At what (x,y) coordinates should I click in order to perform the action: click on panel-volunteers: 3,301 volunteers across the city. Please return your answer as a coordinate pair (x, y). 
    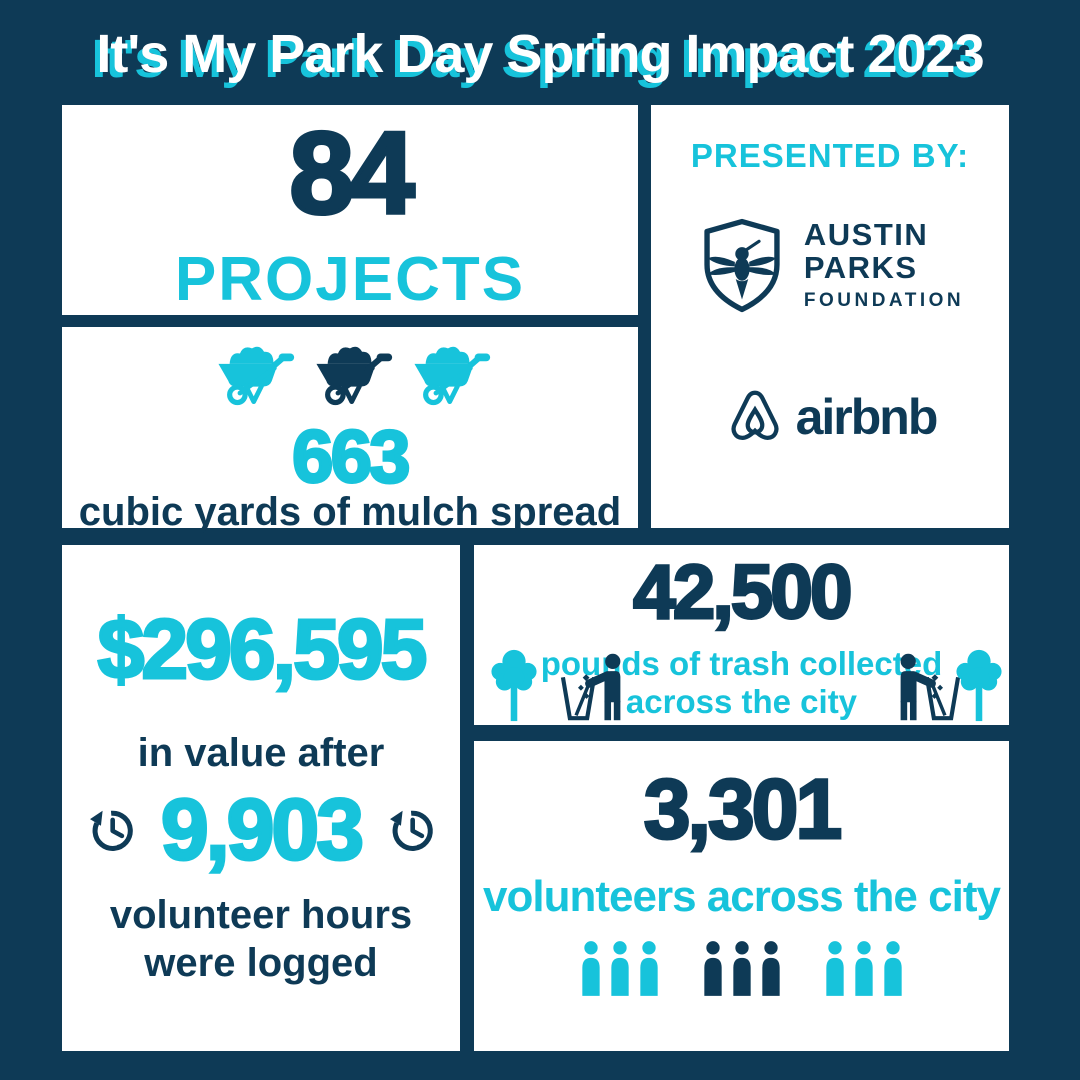
    Looking at the image, I should click on (741, 896).